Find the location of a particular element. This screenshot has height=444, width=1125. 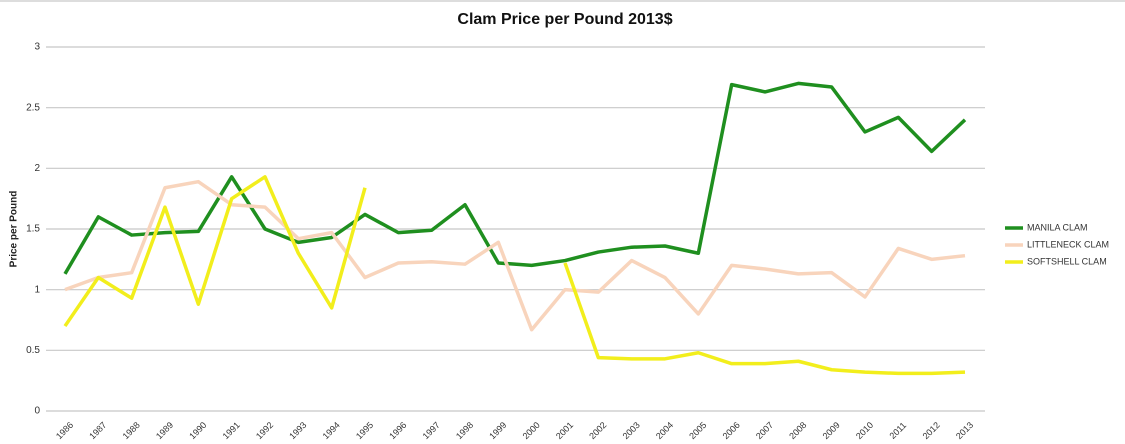

x-tick-label: 1990 is located at coordinates (197, 430).